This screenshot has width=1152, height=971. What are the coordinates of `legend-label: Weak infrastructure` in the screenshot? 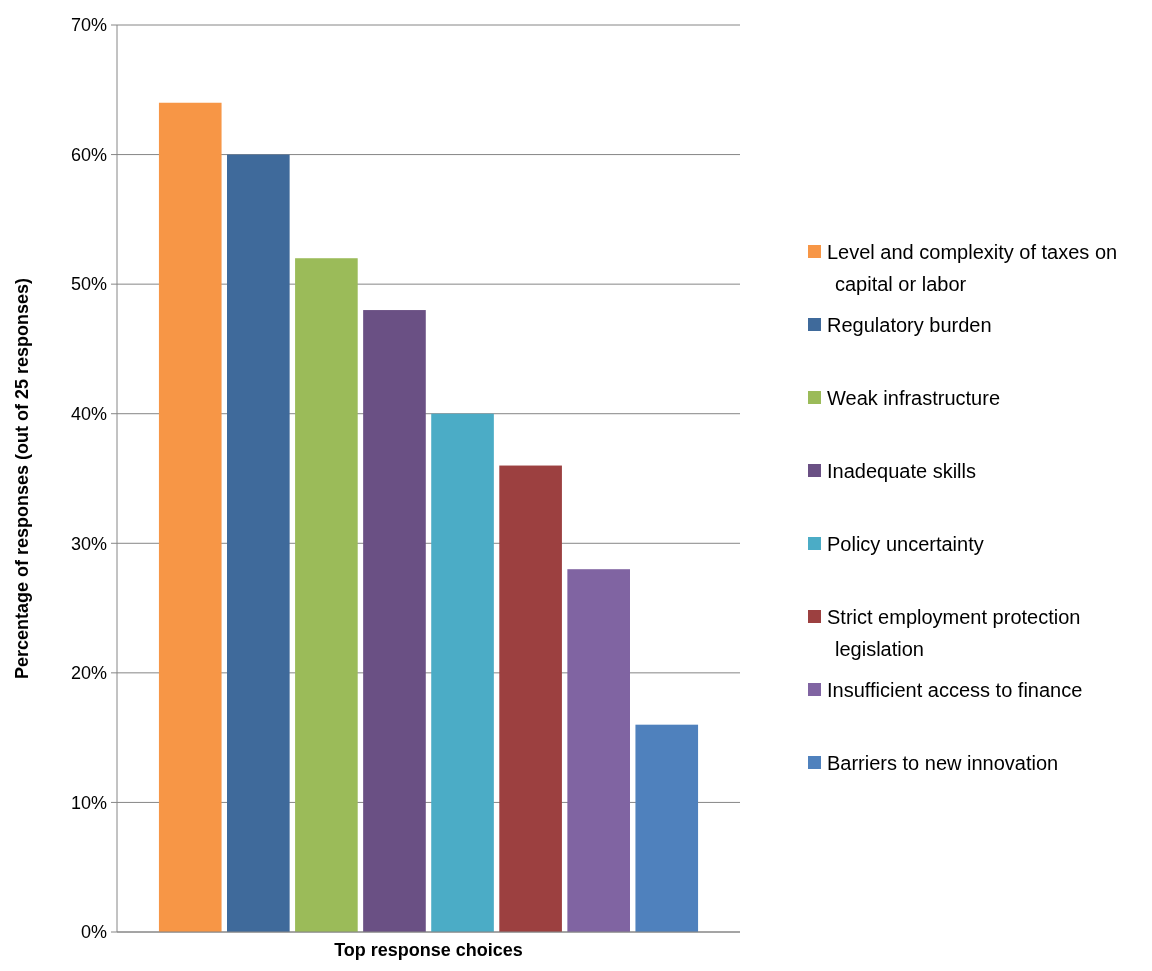 It's located at (914, 398).